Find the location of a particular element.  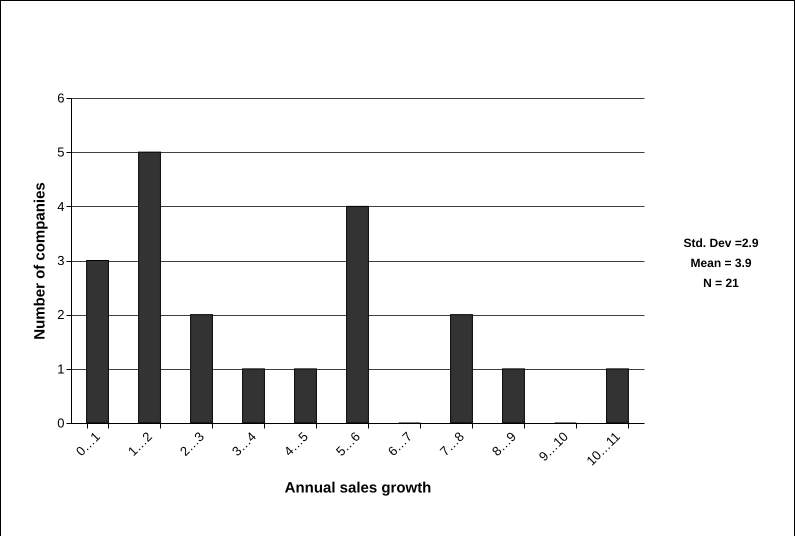

y-axis-title: Number of companies is located at coordinates (39, 261).